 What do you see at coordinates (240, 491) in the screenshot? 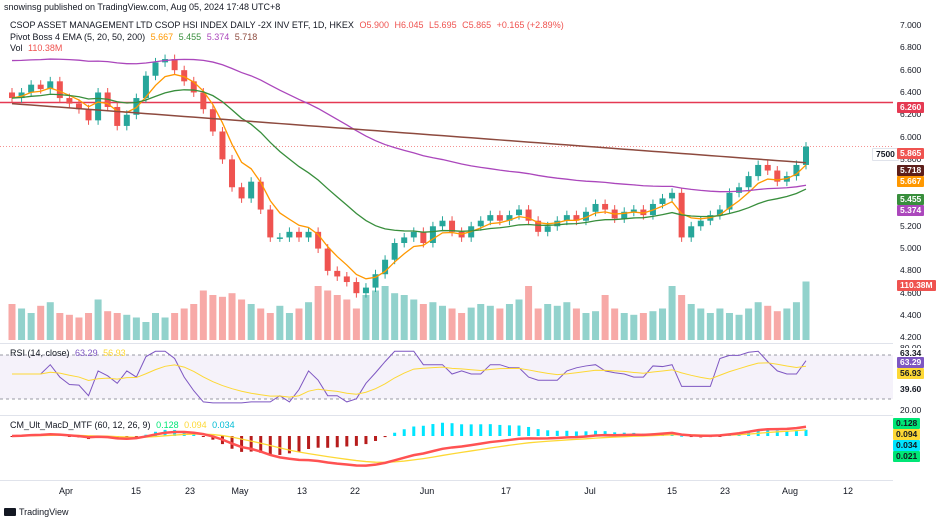
I see `time-axis-label: May` at bounding box center [240, 491].